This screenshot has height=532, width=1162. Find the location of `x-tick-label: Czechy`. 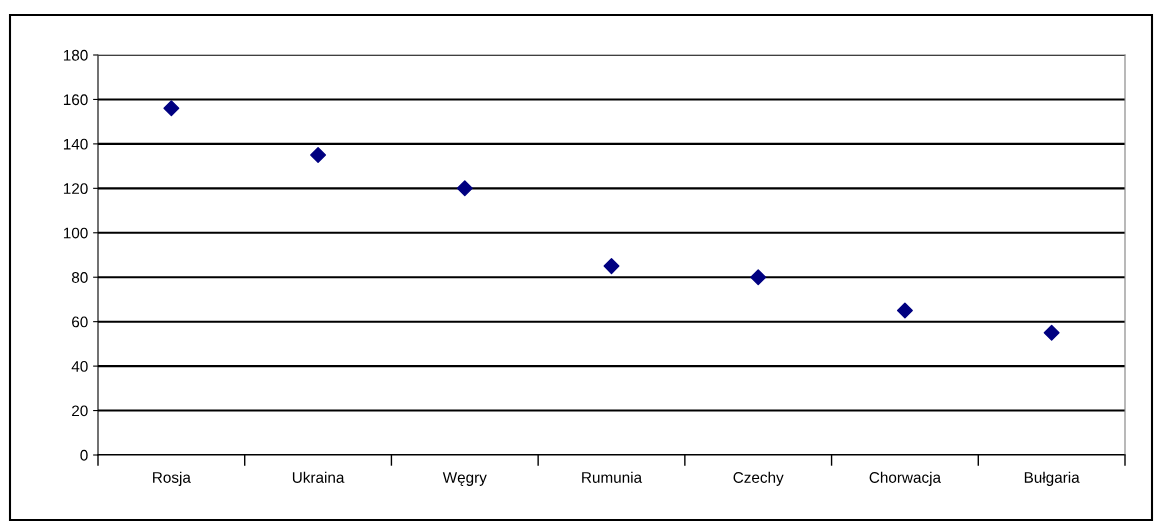

x-tick-label: Czechy is located at coordinates (758, 478).